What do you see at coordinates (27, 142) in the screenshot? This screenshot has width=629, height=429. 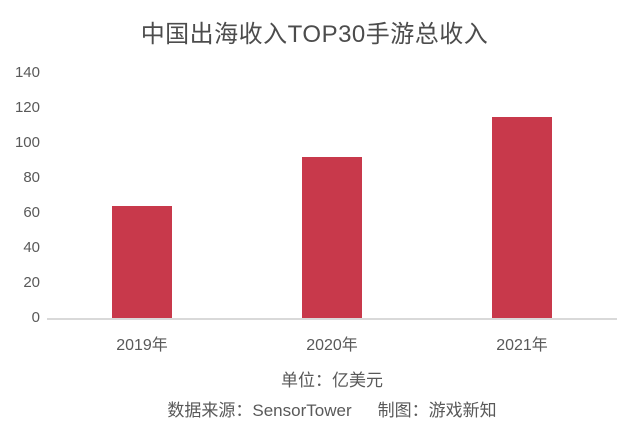 I see `y-tick-label: 100` at bounding box center [27, 142].